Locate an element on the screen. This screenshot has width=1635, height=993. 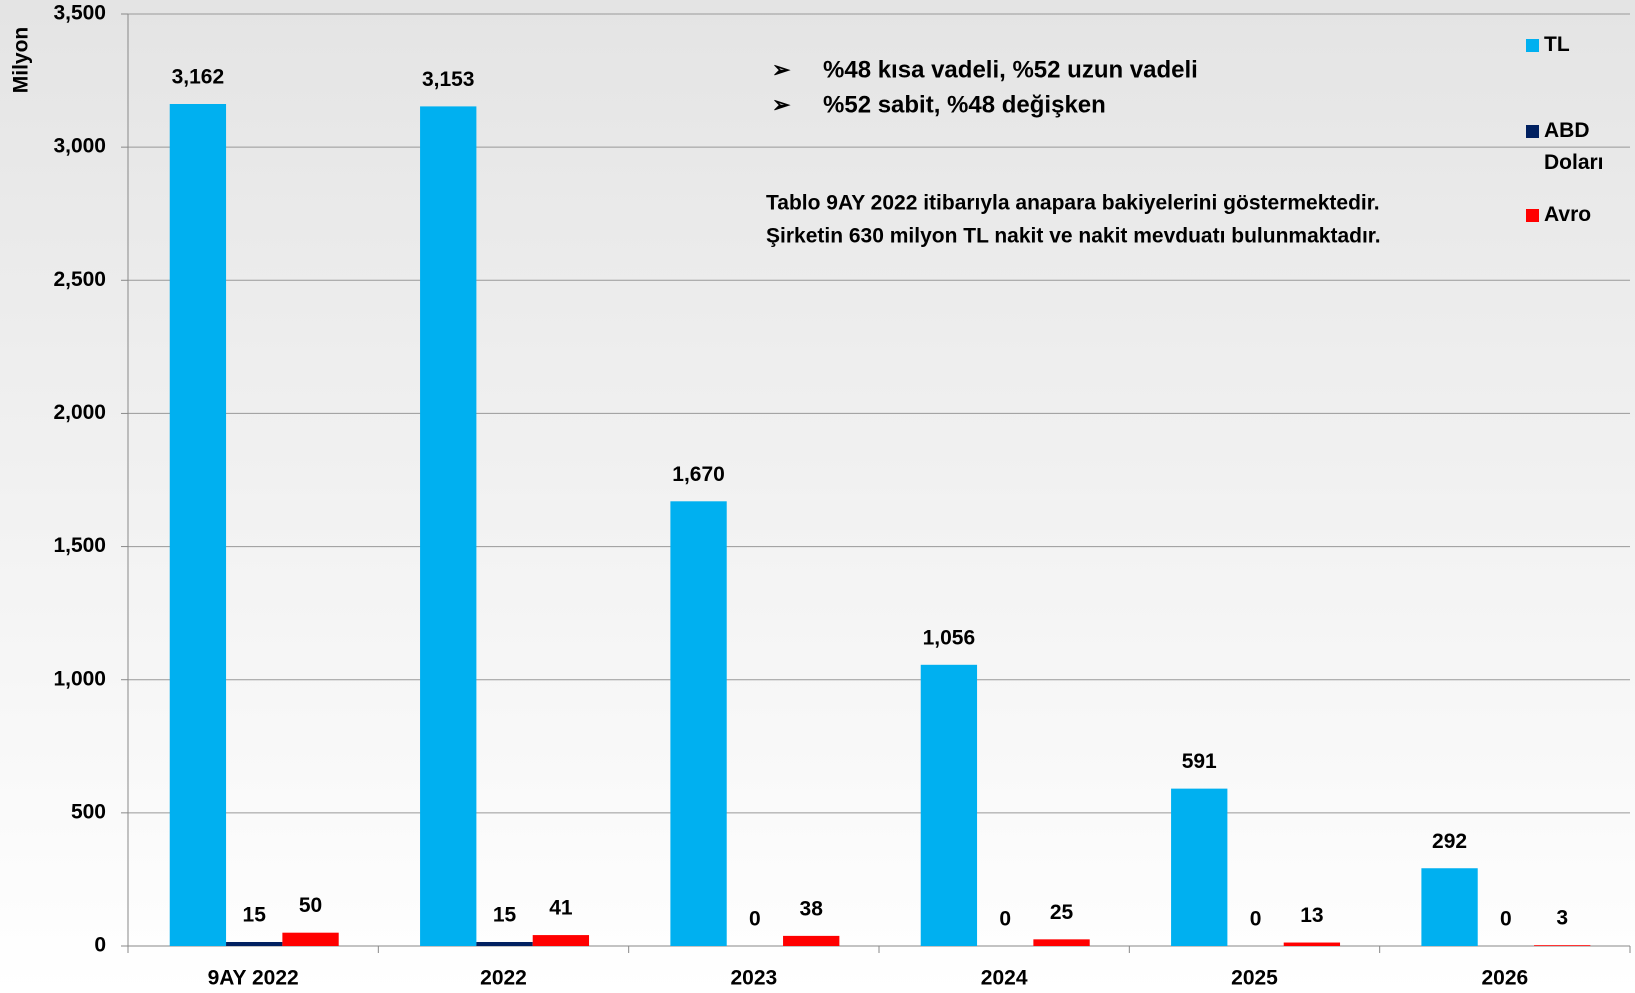
value-label: 3 is located at coordinates (1562, 918).